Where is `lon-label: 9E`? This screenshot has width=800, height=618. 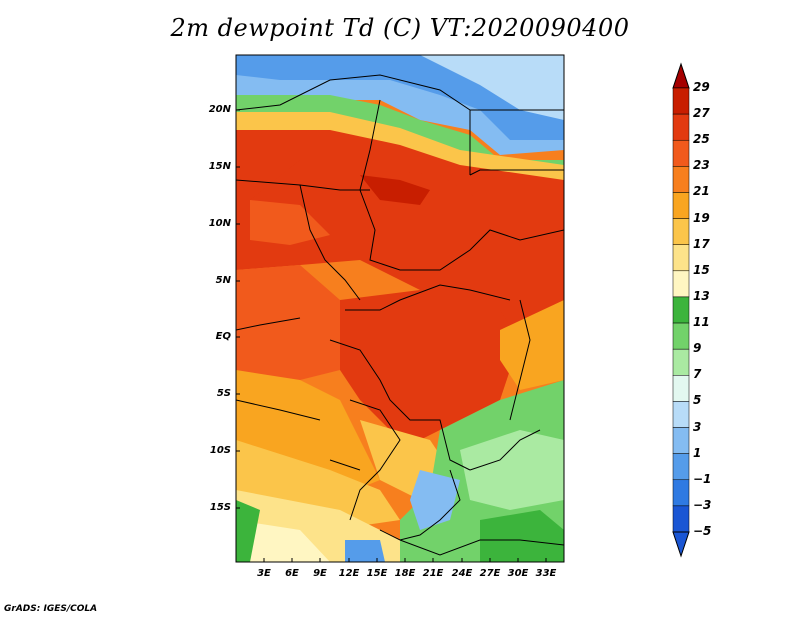
lon-label: 9E is located at coordinates (320, 573).